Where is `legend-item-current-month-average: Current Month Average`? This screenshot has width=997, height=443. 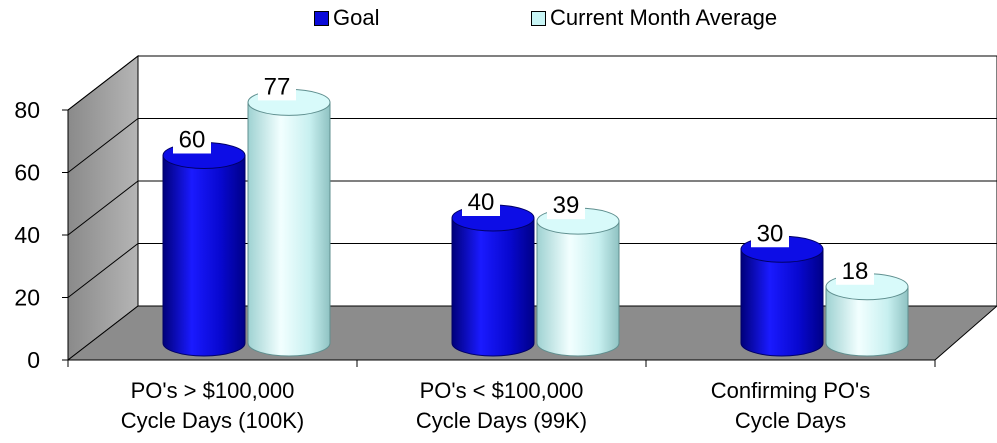
legend-item-current-month-average: Current Month Average is located at coordinates (654, 18).